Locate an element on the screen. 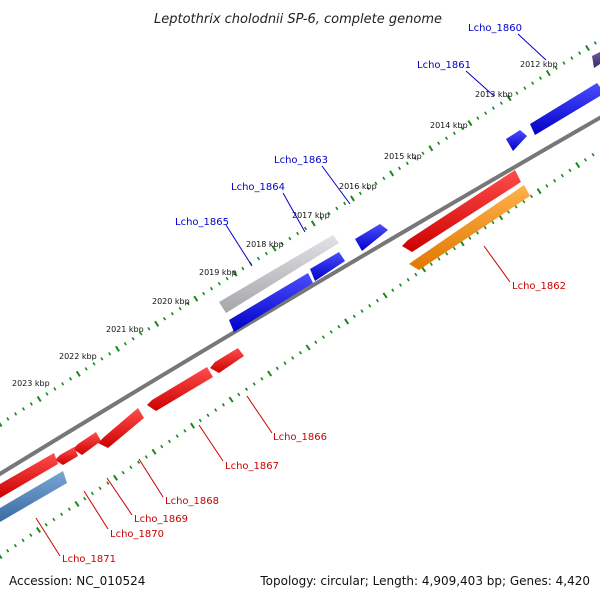 This screenshot has height=600, width=600. gene-label-lcho-1862: Lcho_1862 is located at coordinates (539, 286).